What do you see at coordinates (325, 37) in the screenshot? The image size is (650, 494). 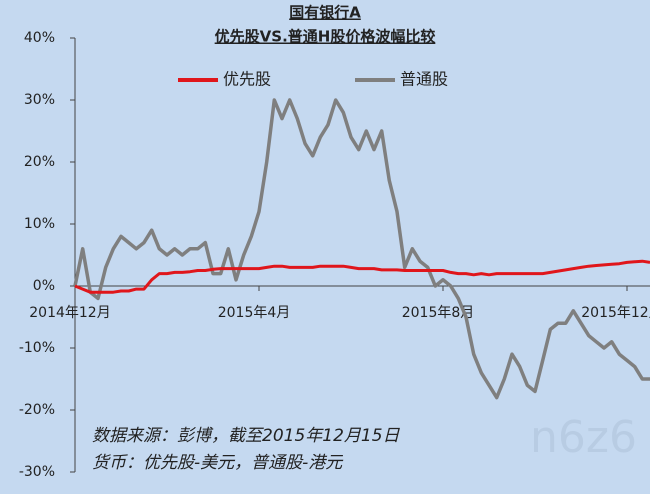 I see `chart-subtitle: 优先股VS.普通H股价格波幅比较` at bounding box center [325, 37].